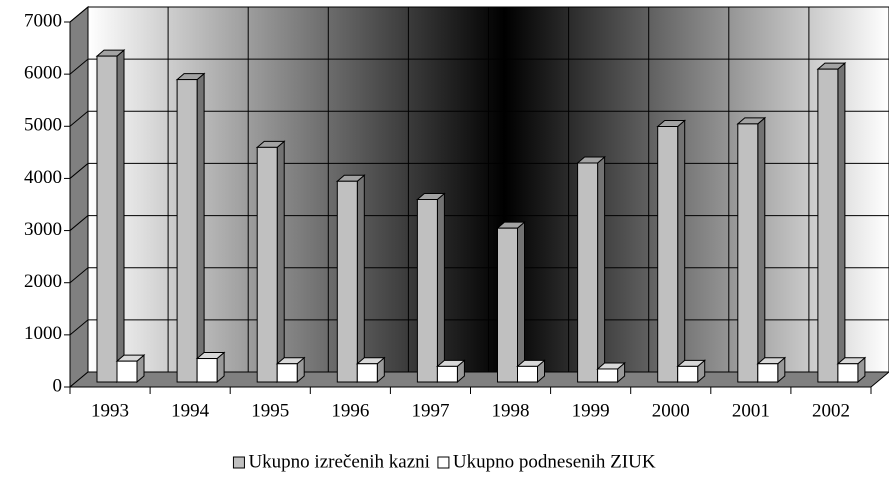 The height and width of the screenshot is (481, 889). What do you see at coordinates (43, 333) in the screenshot?
I see `y-tick-label: 1000` at bounding box center [43, 333].